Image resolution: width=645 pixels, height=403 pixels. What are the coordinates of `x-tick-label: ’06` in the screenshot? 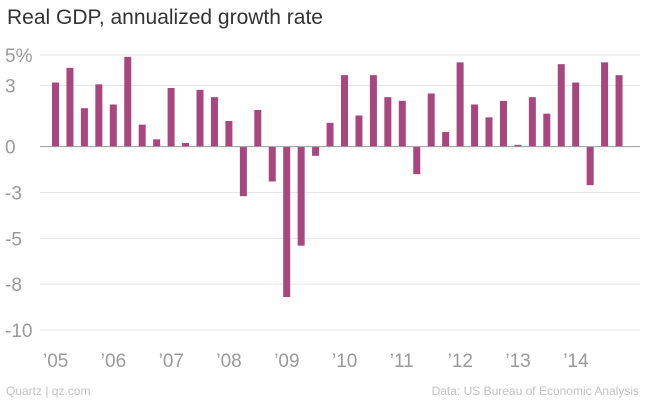 It's located at (113, 361).